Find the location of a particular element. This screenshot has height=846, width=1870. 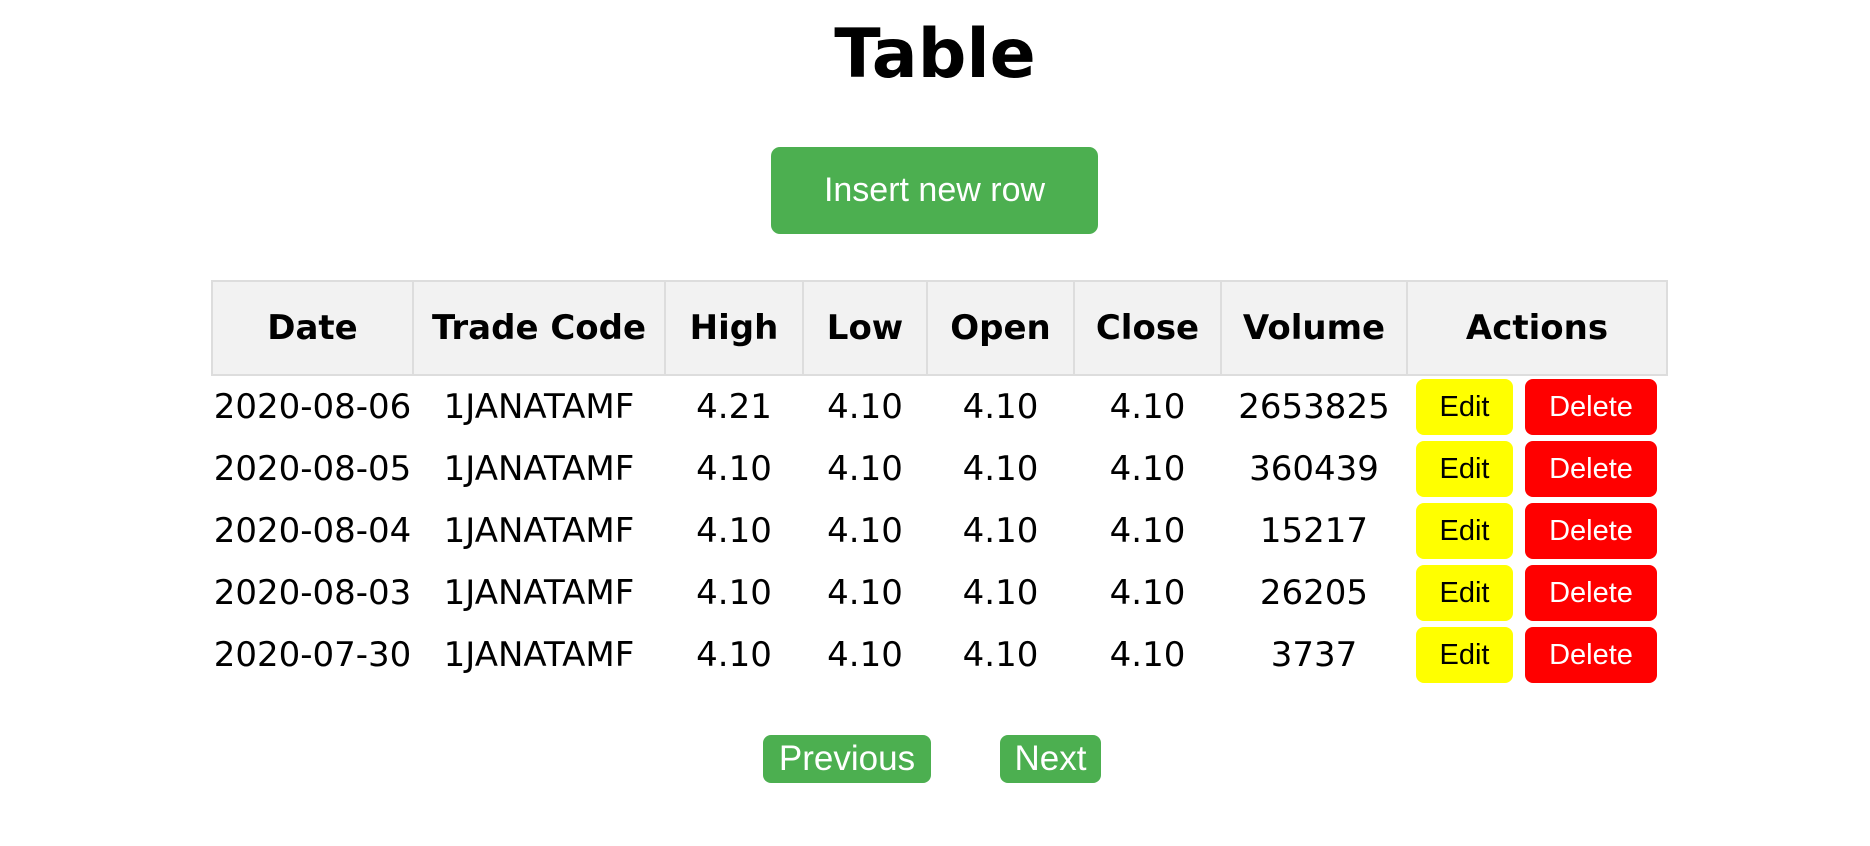

cell-volume: 3737 is located at coordinates (1314, 655).